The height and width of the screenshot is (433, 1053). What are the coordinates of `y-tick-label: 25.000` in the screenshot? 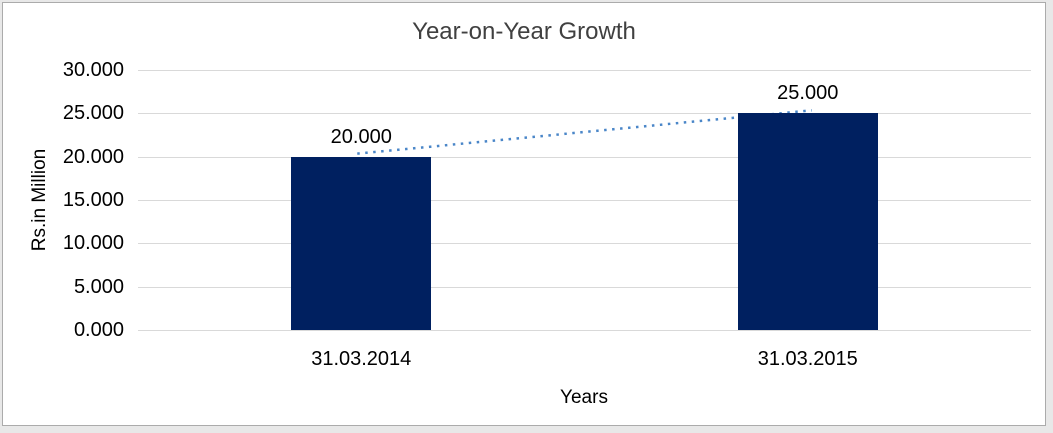 It's located at (93, 113).